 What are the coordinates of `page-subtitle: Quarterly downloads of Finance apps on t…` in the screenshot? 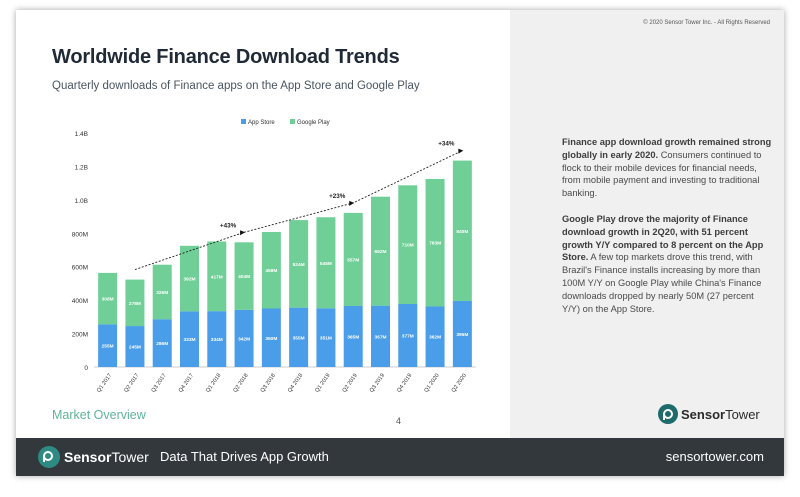 It's located at (236, 86).